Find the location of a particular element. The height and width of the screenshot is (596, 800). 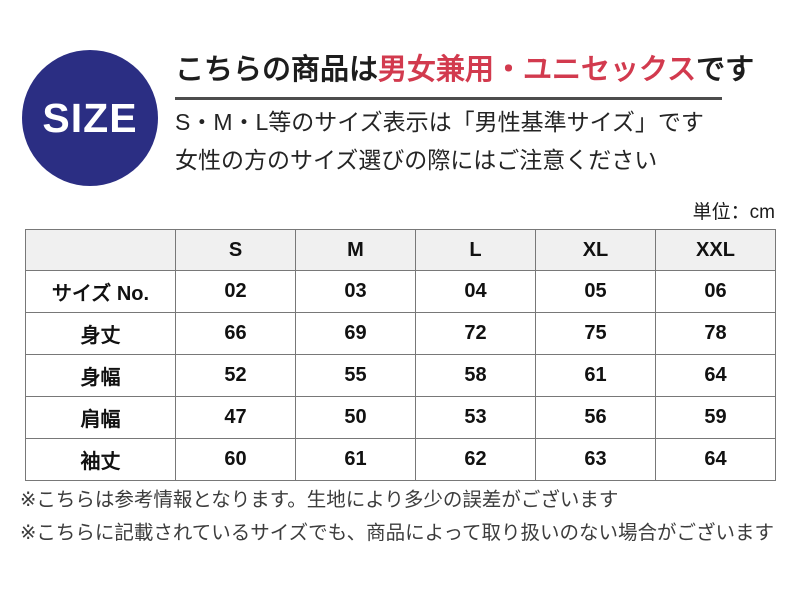

cell-value: 04 is located at coordinates (475, 291).